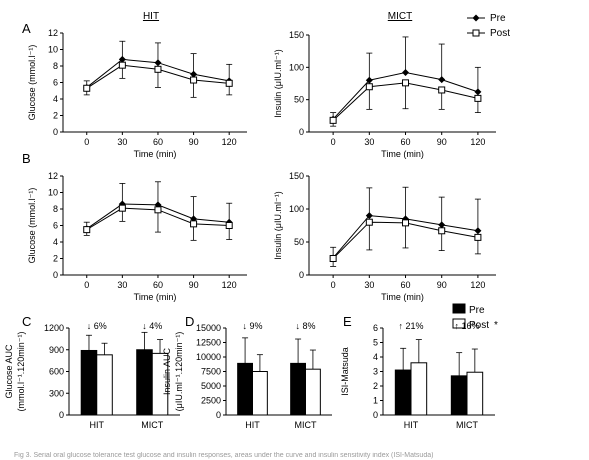 The width and height of the screenshot is (589, 460). Describe the element at coordinates (53, 33) in the screenshot. I see `y-tick-label: 12` at that location.